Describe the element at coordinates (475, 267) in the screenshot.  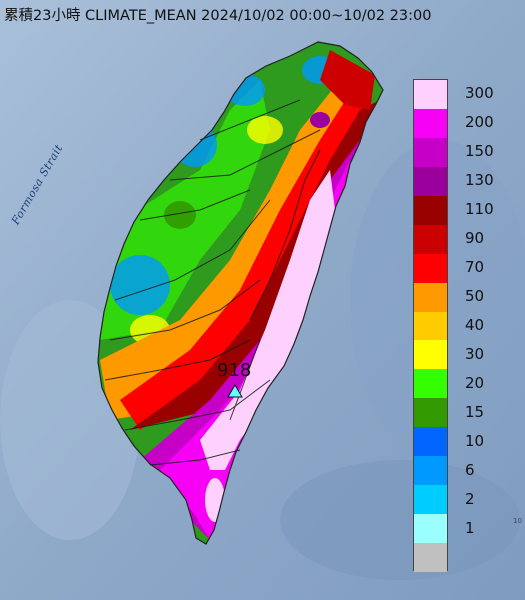
I see `legend-label: 70` at that location.